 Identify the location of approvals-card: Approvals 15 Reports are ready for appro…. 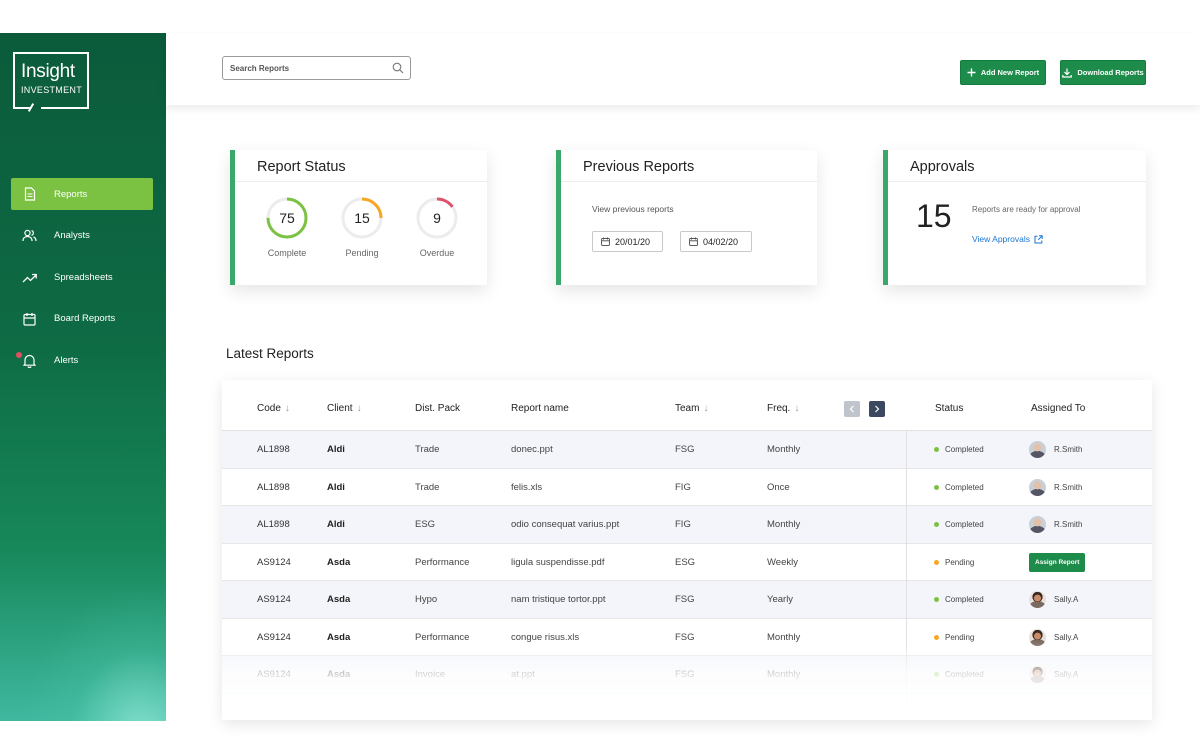
(1014, 217).